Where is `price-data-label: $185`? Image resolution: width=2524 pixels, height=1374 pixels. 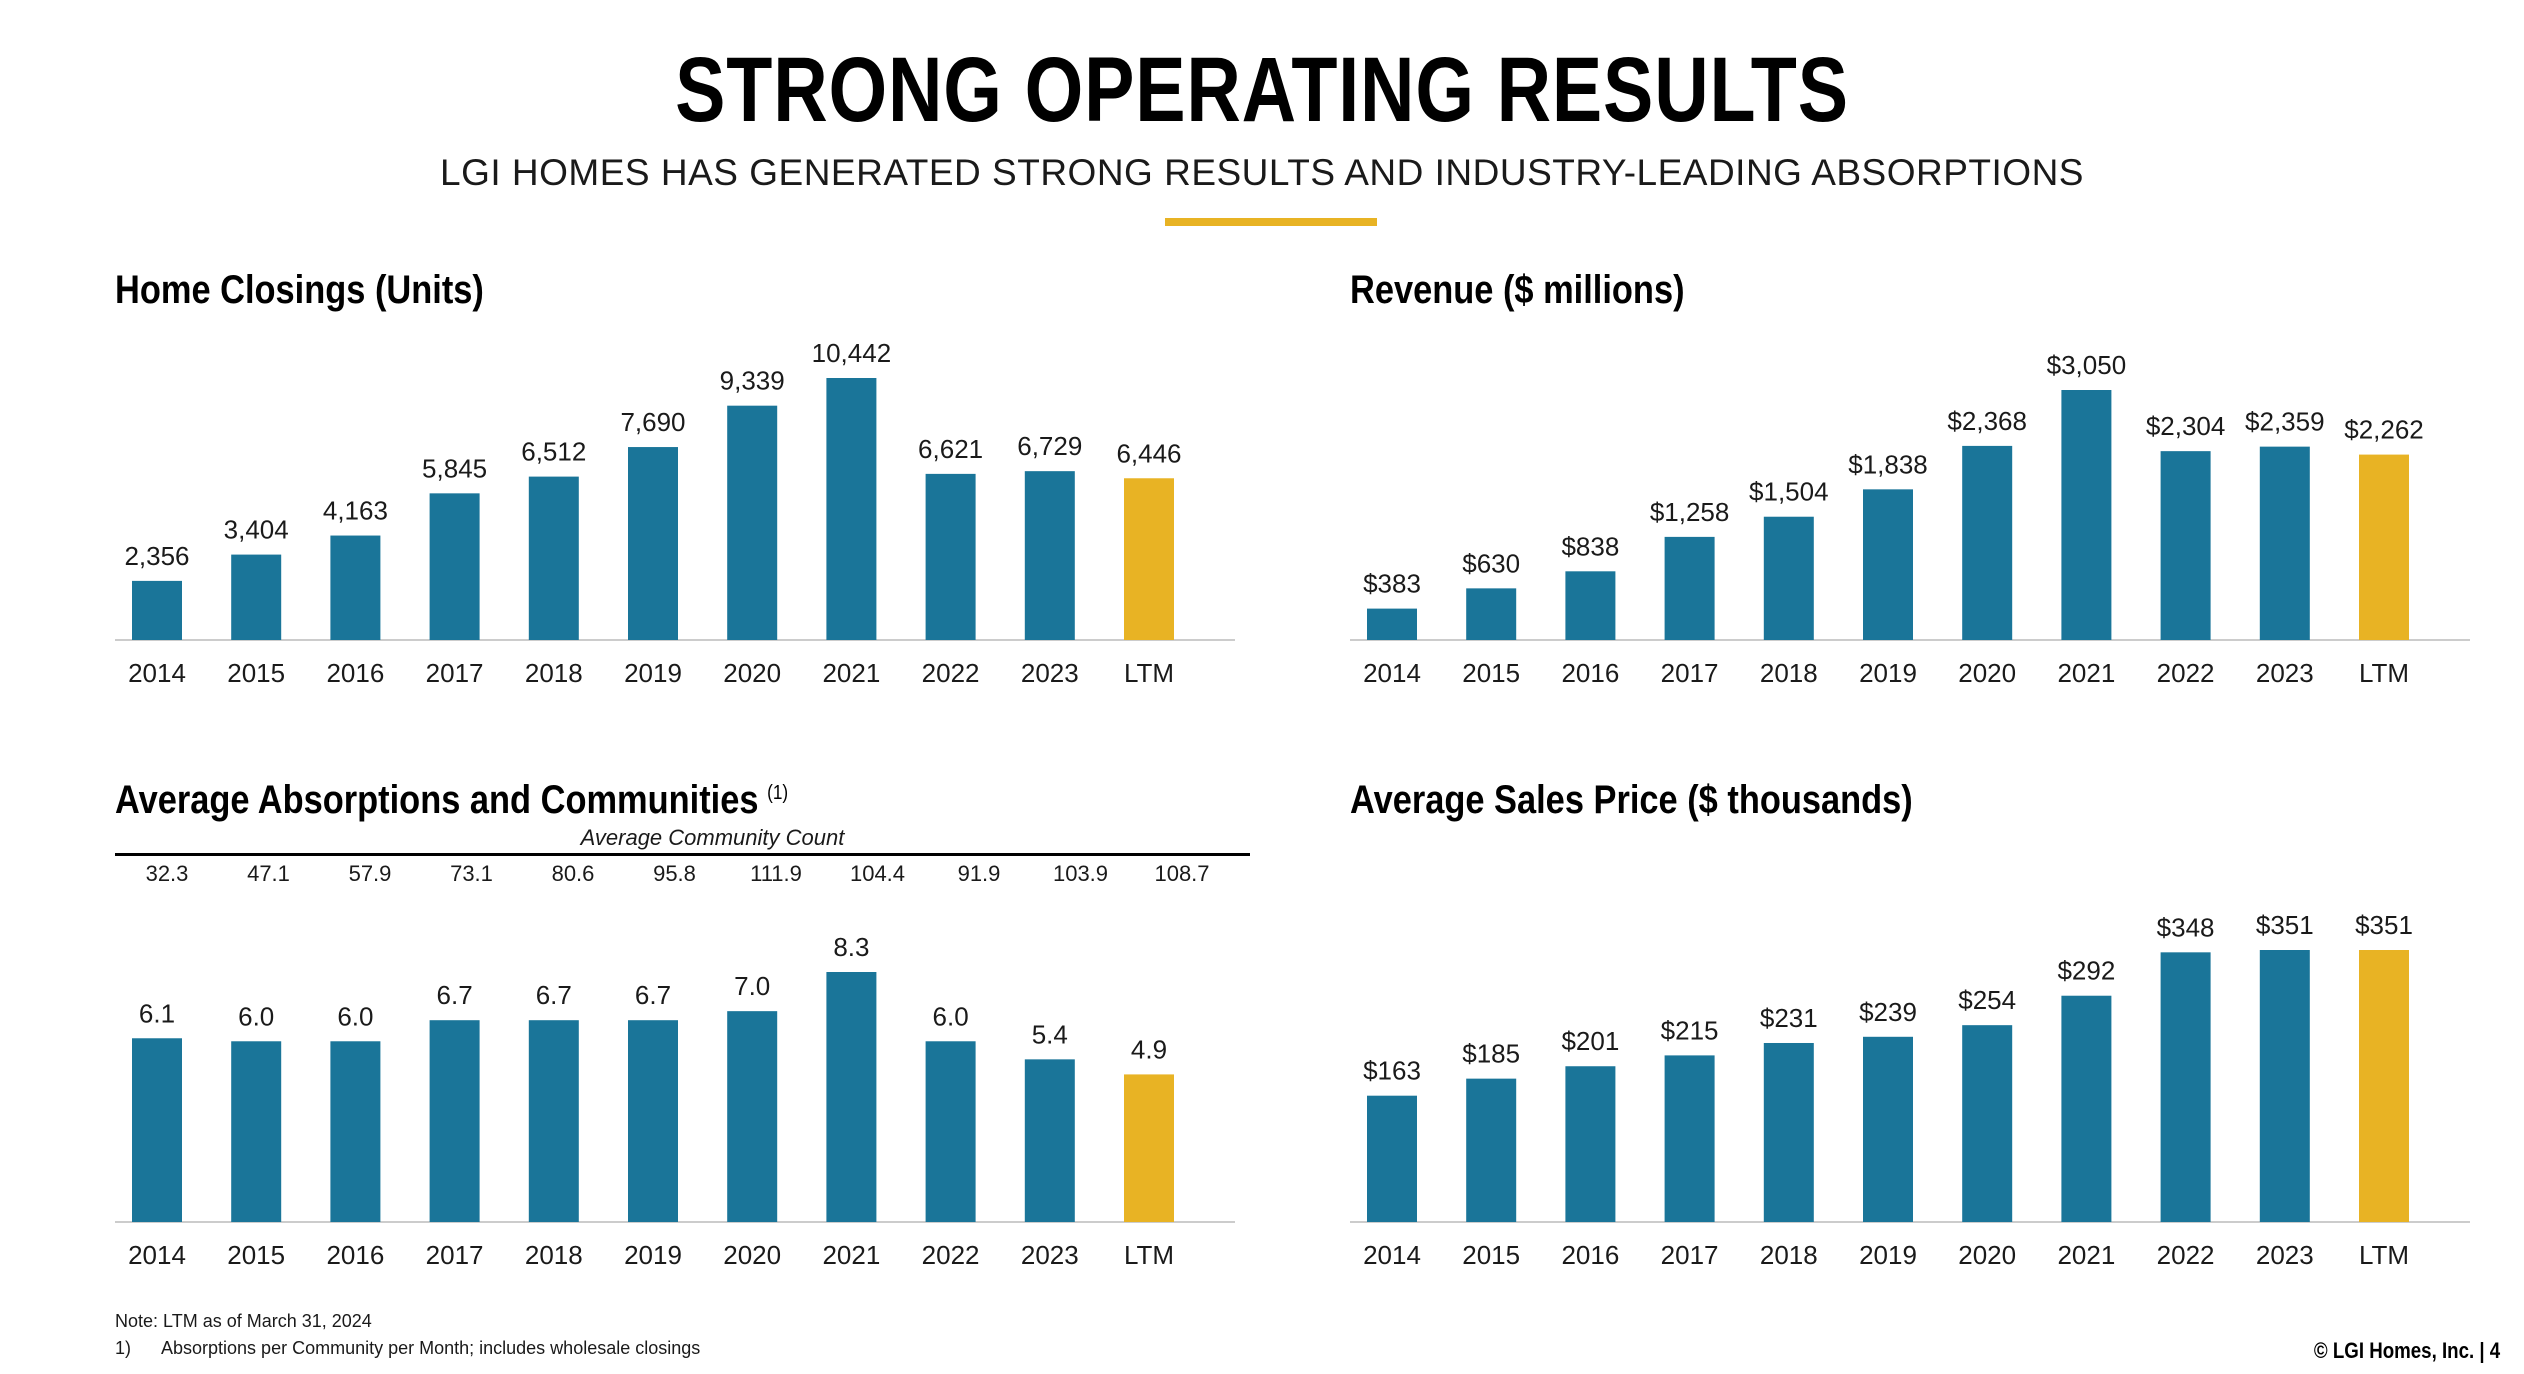
price-data-label: $185 is located at coordinates (1491, 1054).